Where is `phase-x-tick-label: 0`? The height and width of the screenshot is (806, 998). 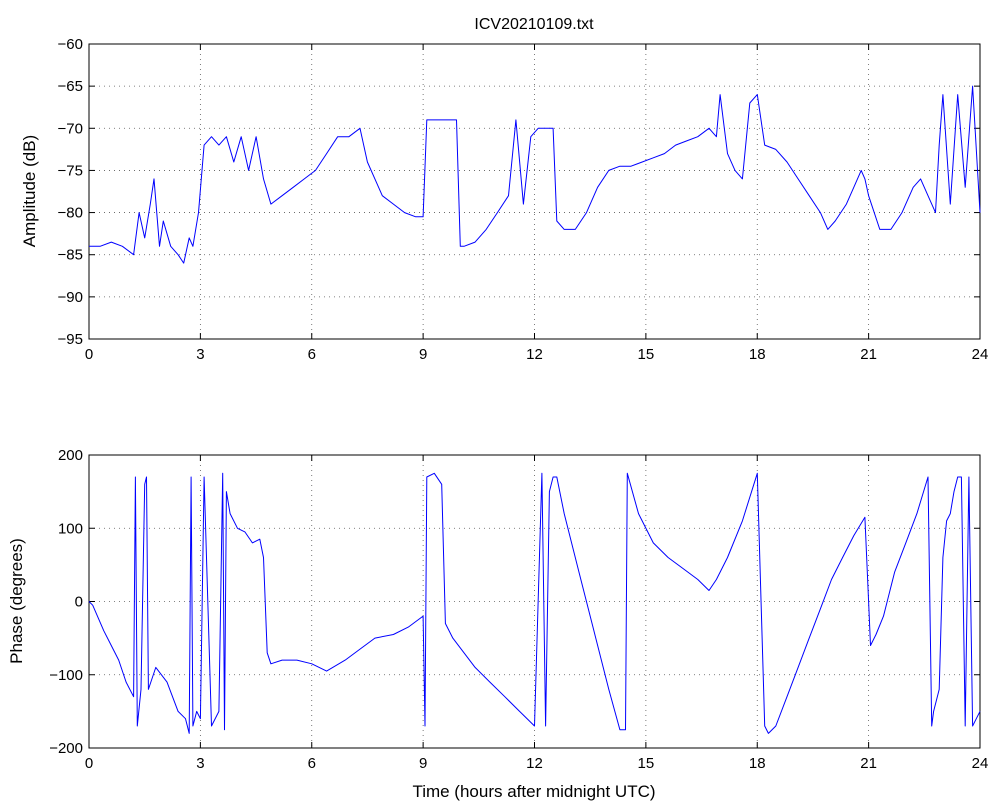
phase-x-tick-label: 0 is located at coordinates (89, 763).